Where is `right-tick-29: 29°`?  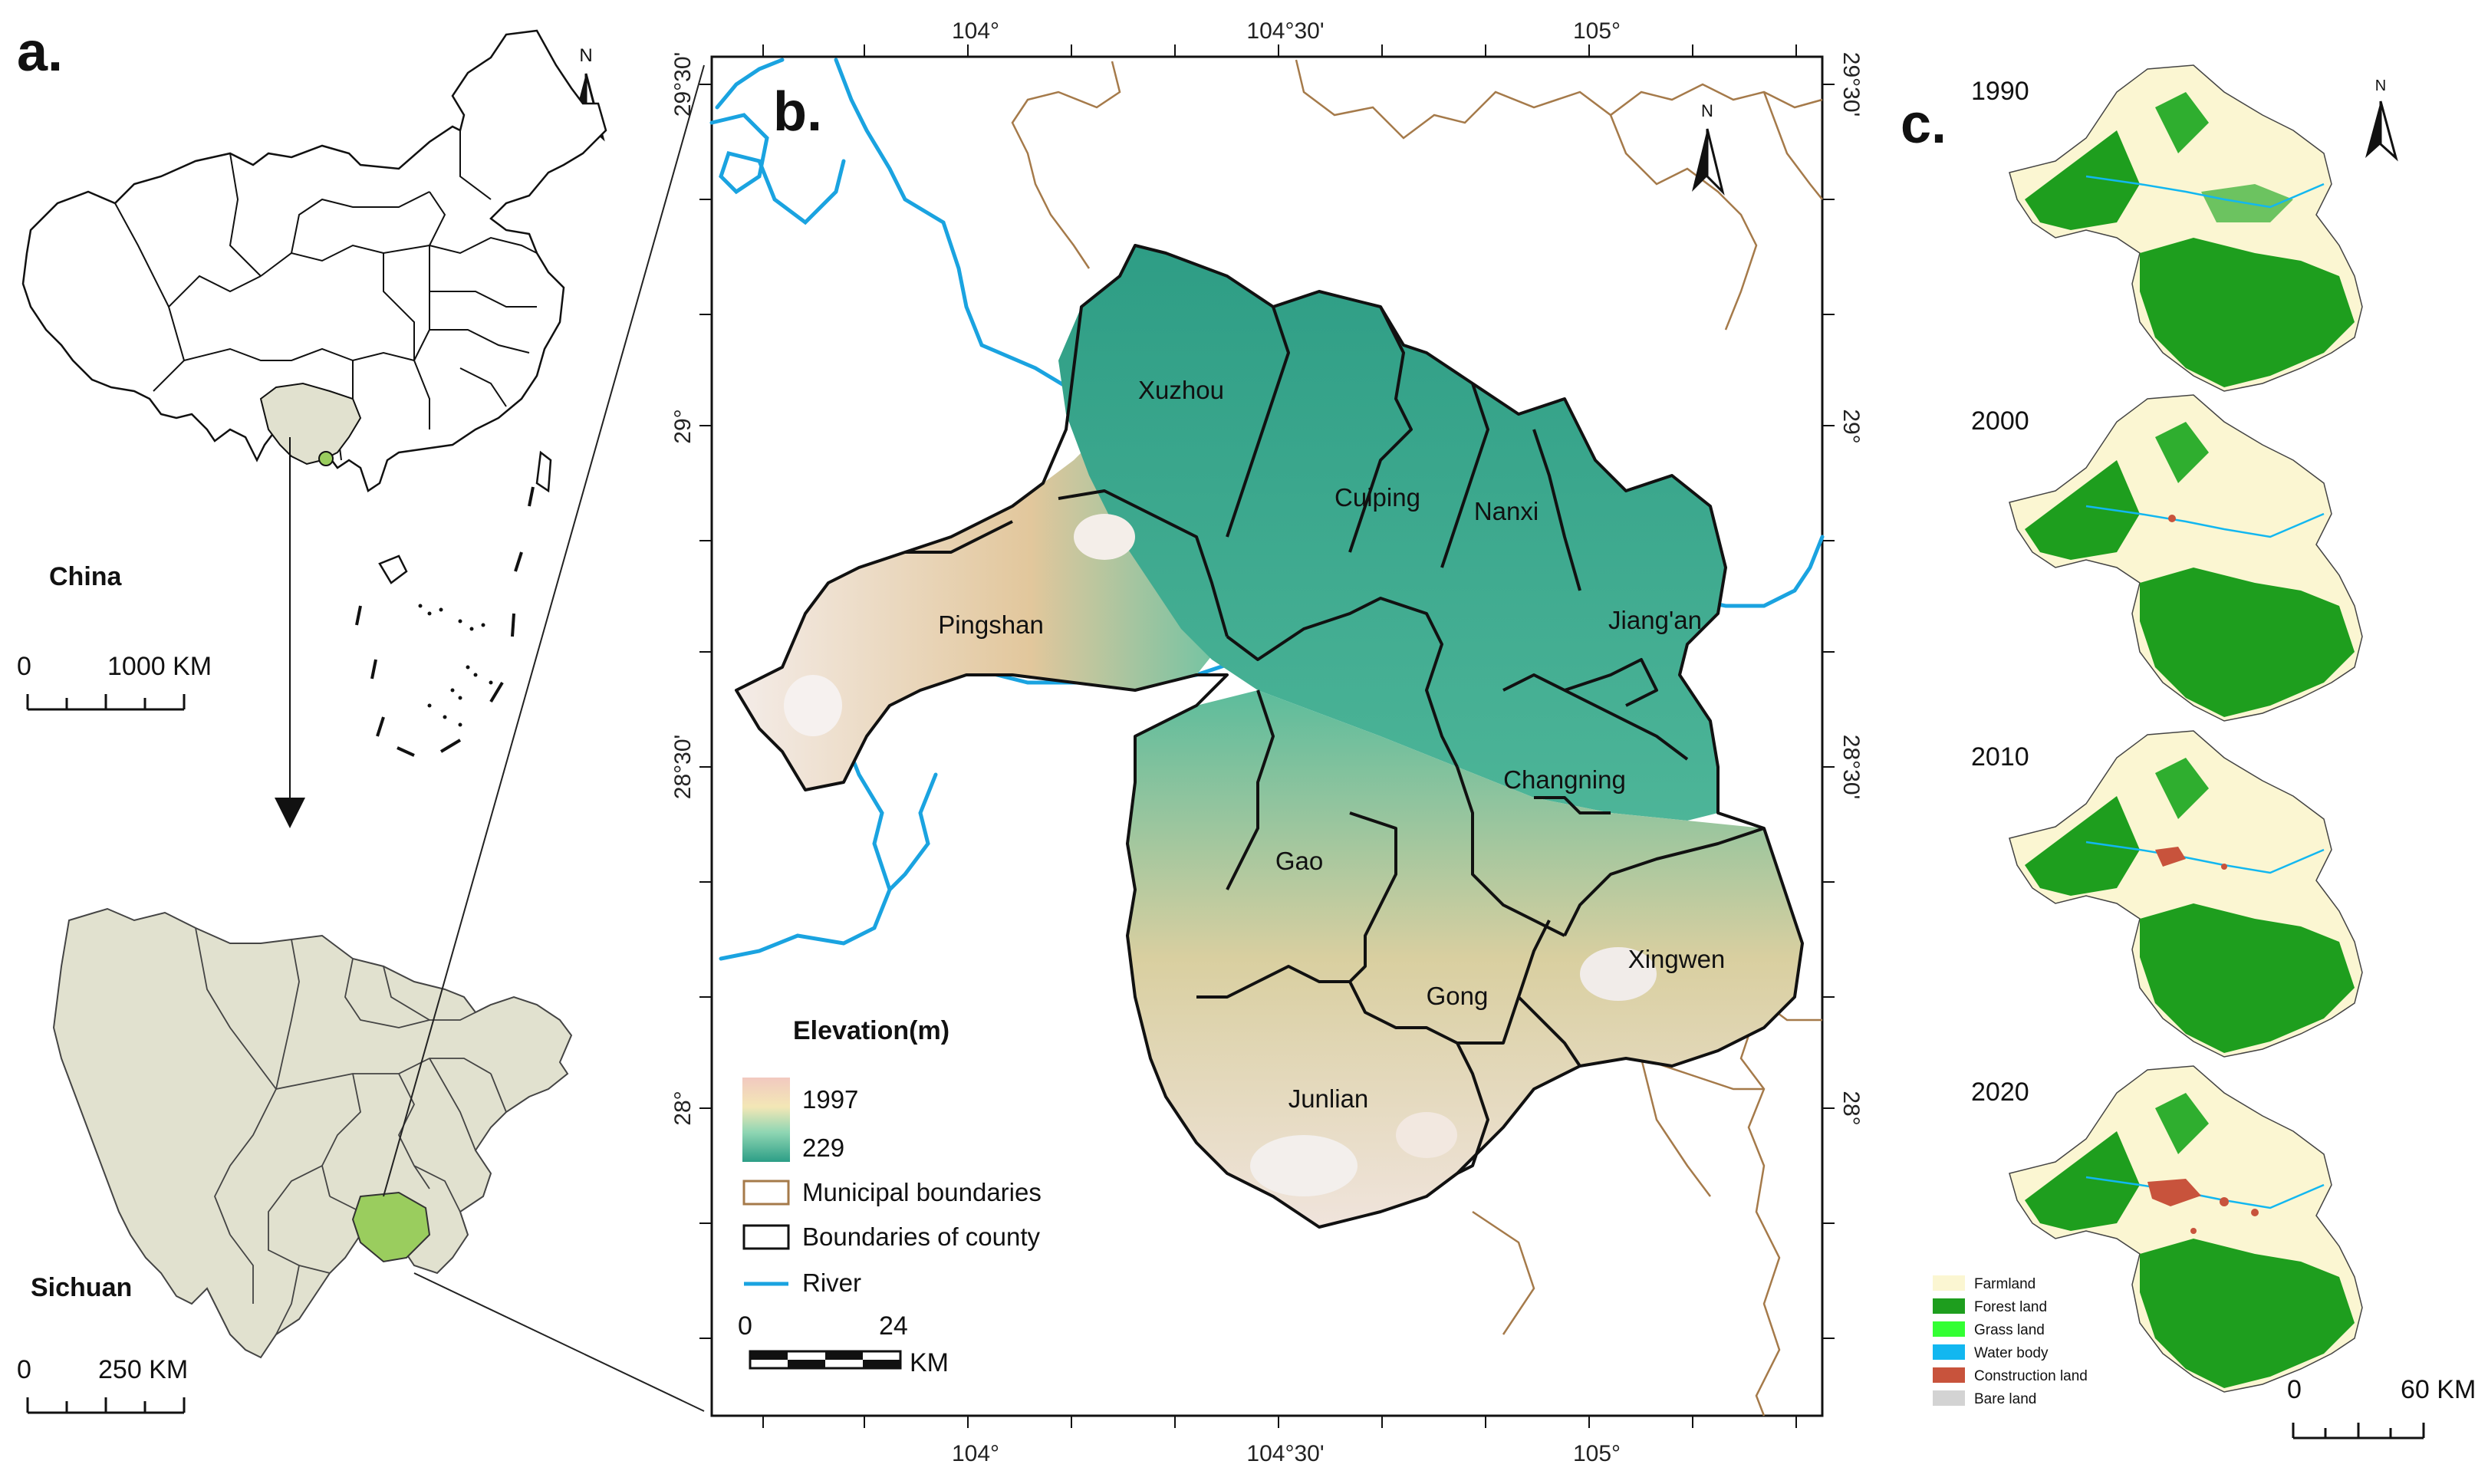
right-tick-29: 29° is located at coordinates (1851, 426).